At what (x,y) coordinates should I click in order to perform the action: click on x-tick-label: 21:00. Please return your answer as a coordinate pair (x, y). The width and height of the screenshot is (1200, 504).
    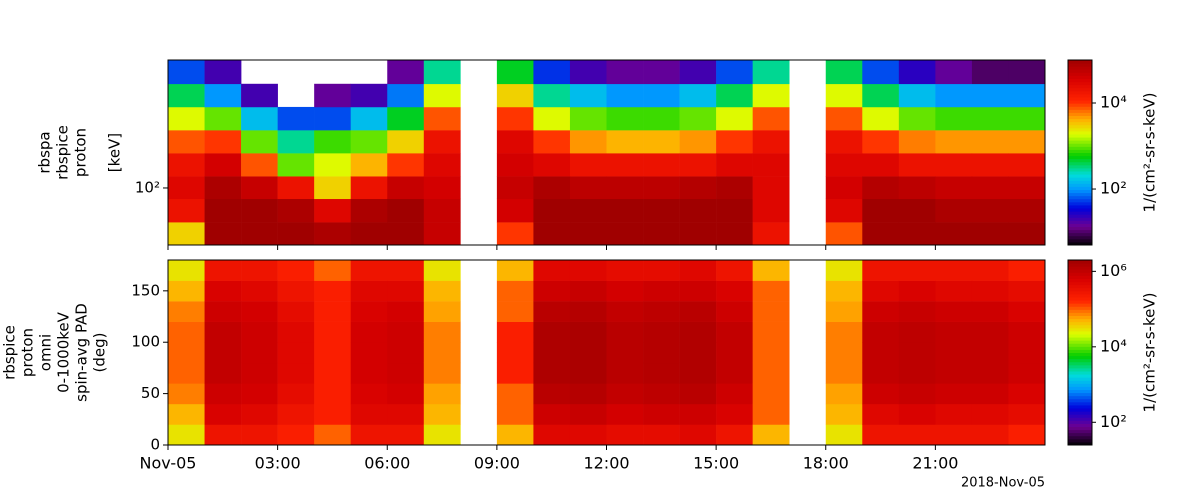
    Looking at the image, I should click on (935, 463).